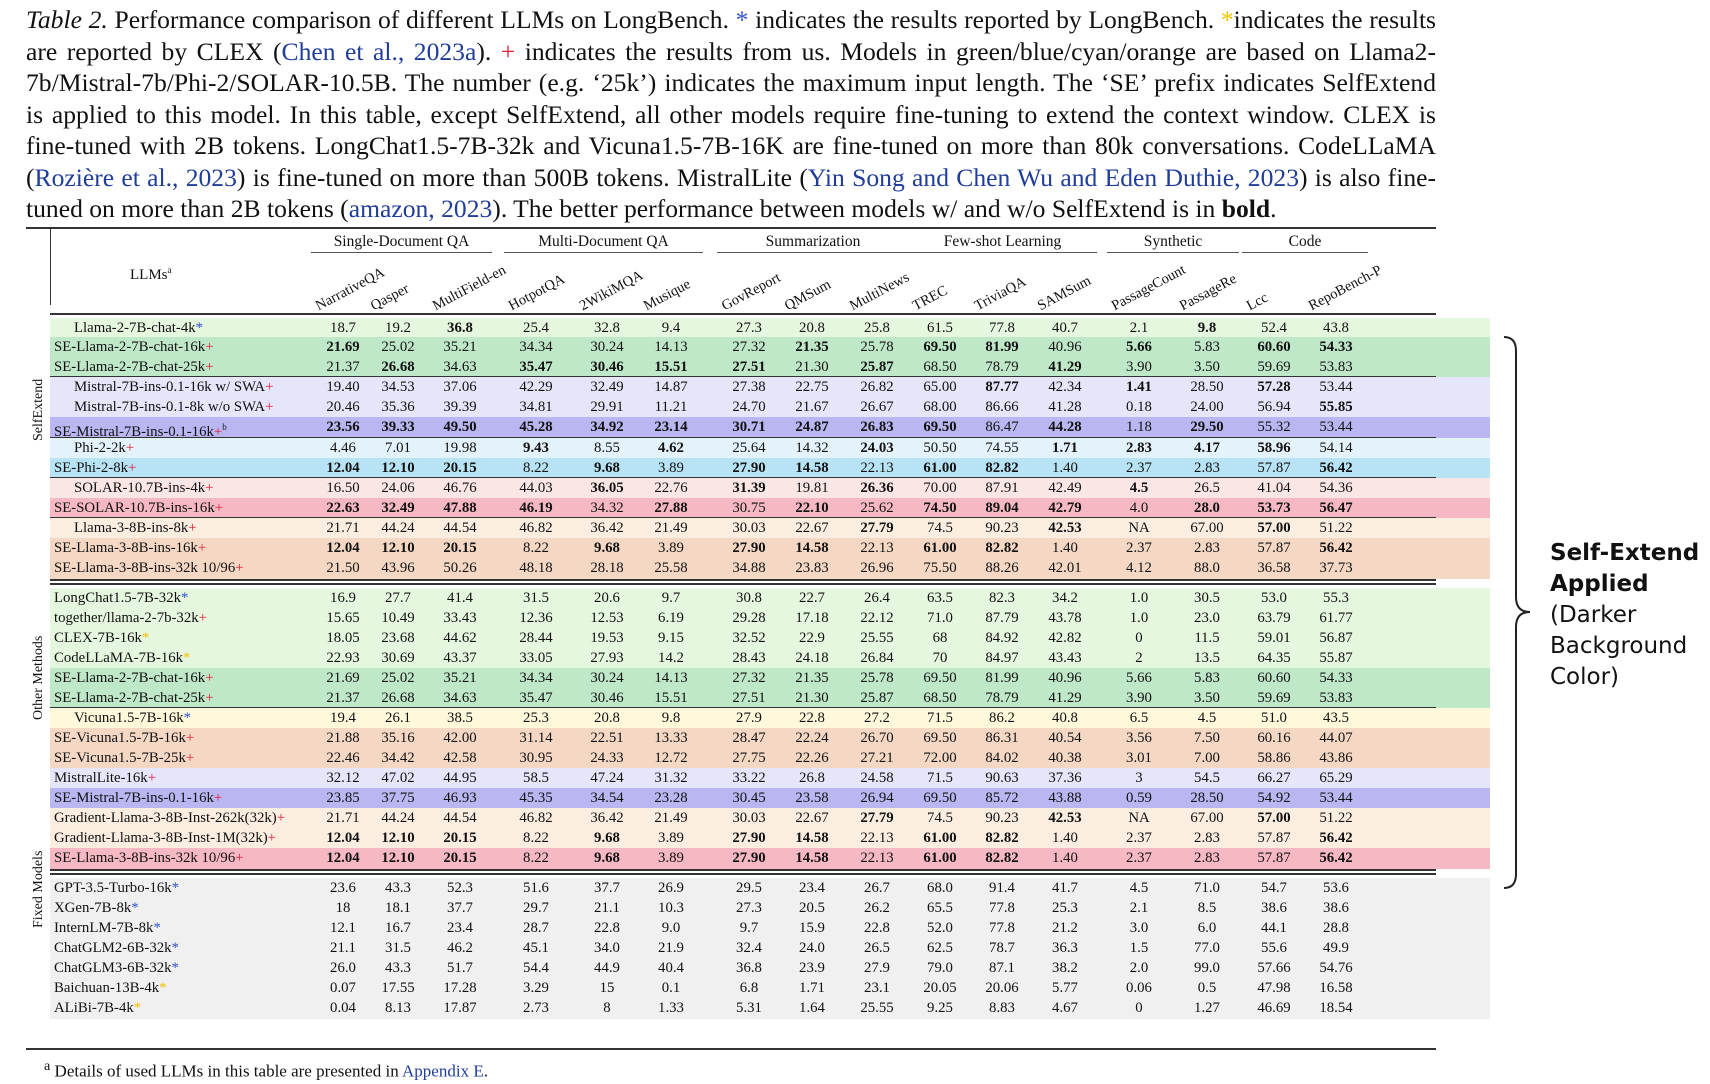 The height and width of the screenshot is (1084, 1710). Describe the element at coordinates (940, 367) in the screenshot. I see `score-cell: 68.50` at that location.